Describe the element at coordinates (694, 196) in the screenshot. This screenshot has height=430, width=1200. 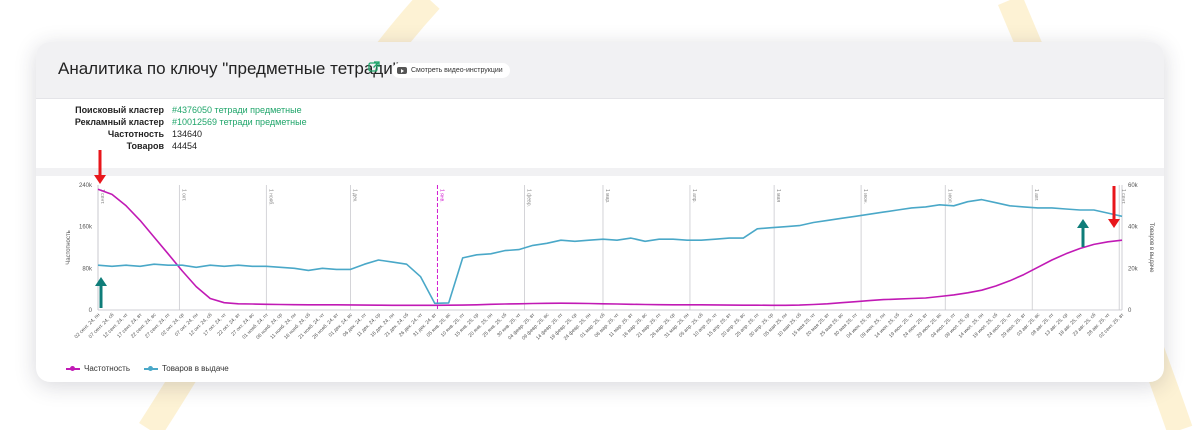
I see `month-label: 1 апр.` at that location.